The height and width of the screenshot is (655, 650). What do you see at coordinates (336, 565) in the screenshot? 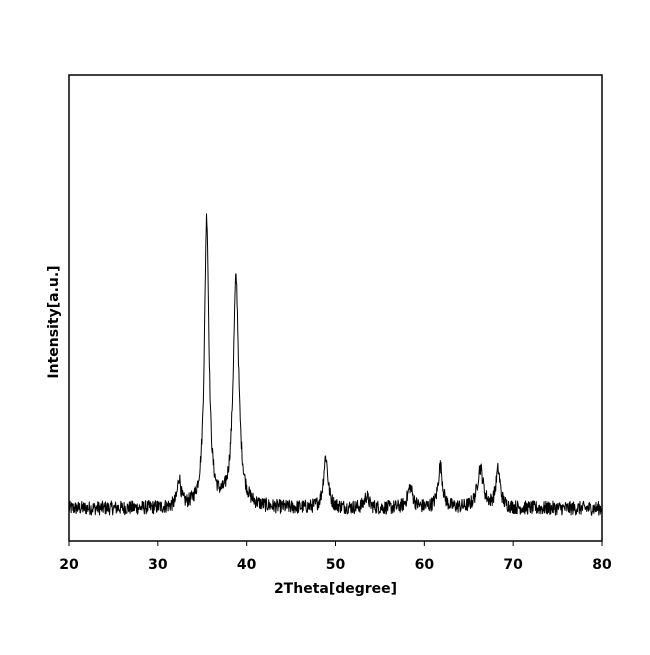
I see `x-tick-label: 50` at bounding box center [336, 565].